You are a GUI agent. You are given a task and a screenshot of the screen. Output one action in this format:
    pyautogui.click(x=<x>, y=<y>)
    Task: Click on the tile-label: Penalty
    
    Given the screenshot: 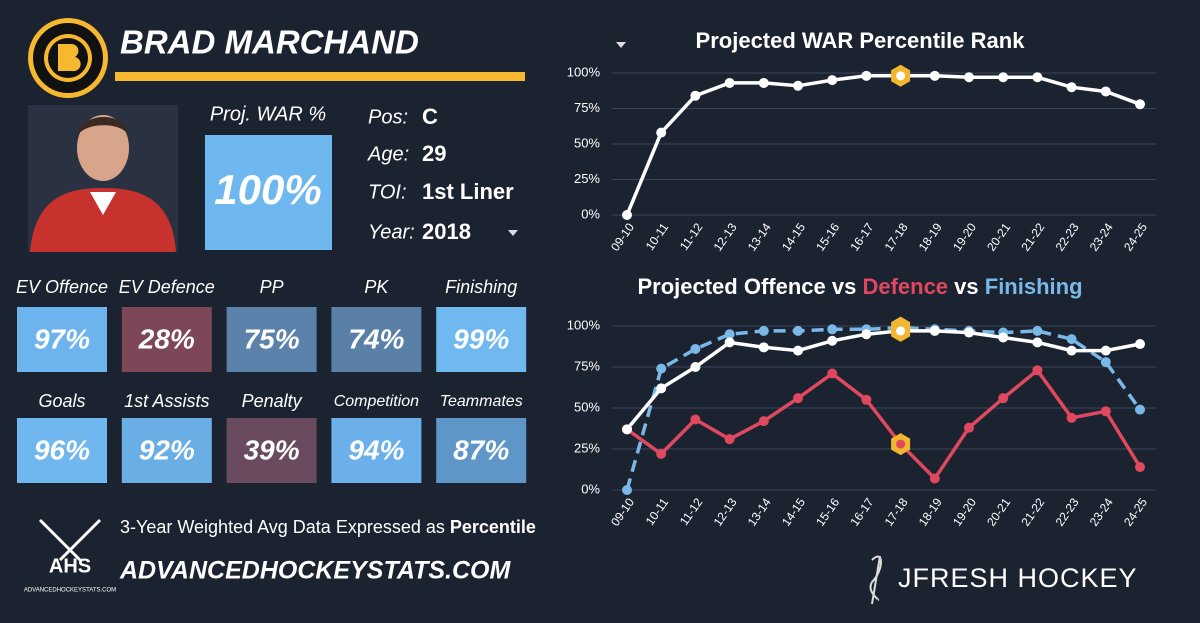 What is the action you would take?
    pyautogui.click(x=272, y=401)
    